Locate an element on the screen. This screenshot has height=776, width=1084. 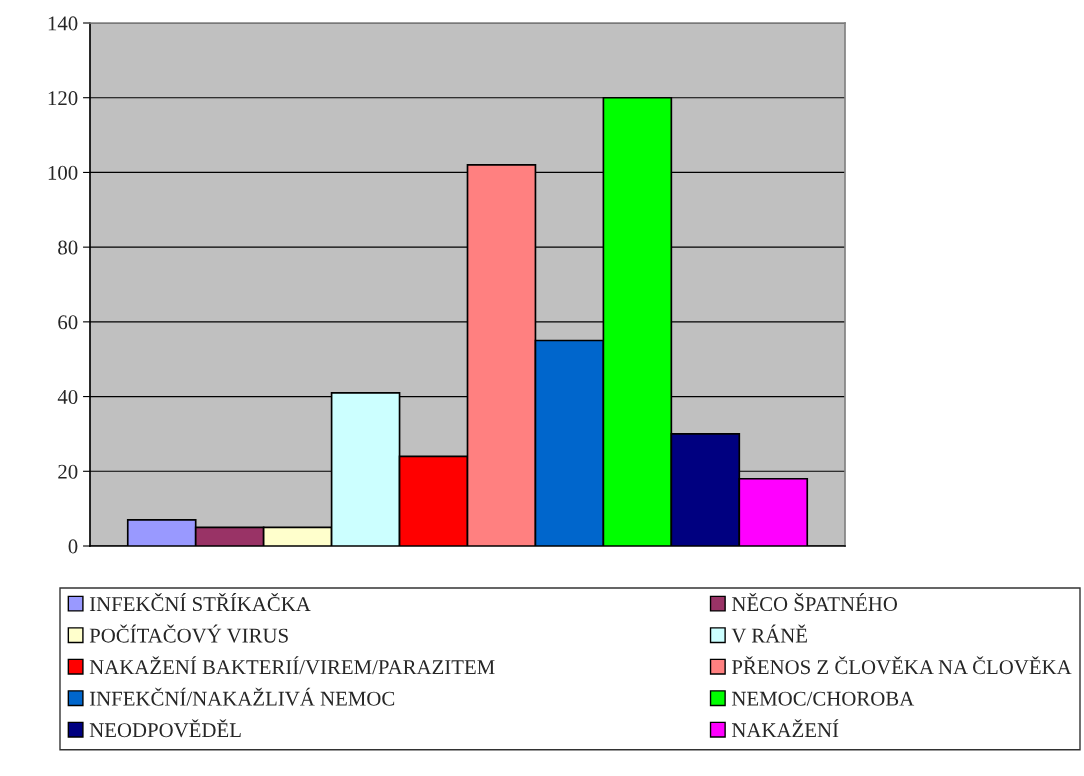
legend-label: V RÁNĚ is located at coordinates (769, 633).